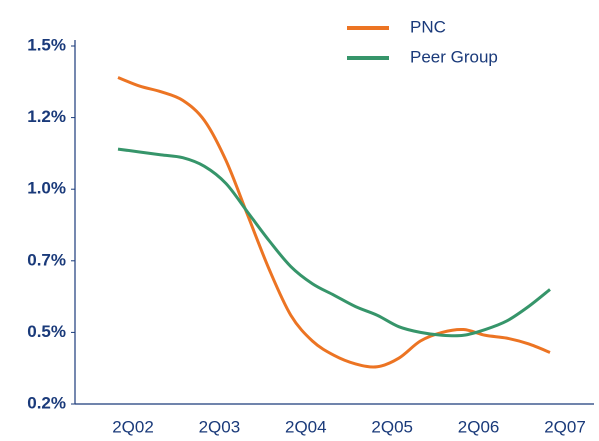 This screenshot has height=441, width=599. Describe the element at coordinates (565, 426) in the screenshot. I see `x-tick-label: 2Q07` at that location.